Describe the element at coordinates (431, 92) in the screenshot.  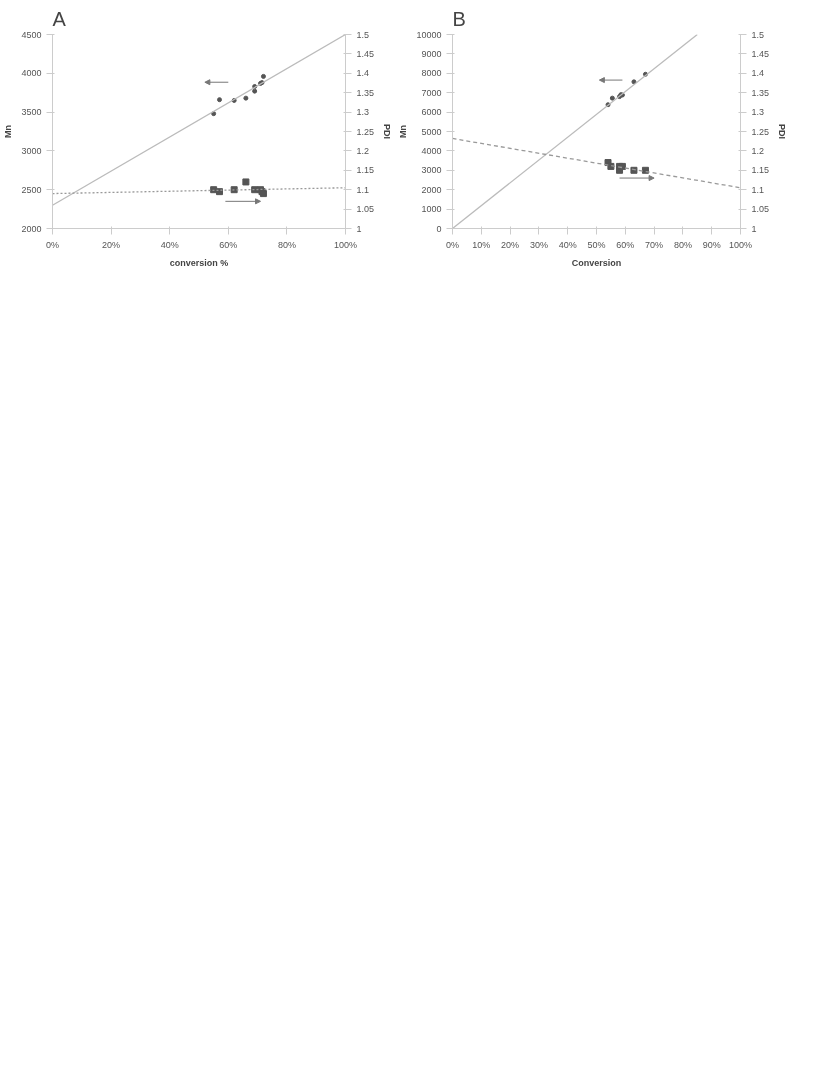
I see `y-tick-label: 7000` at that location.